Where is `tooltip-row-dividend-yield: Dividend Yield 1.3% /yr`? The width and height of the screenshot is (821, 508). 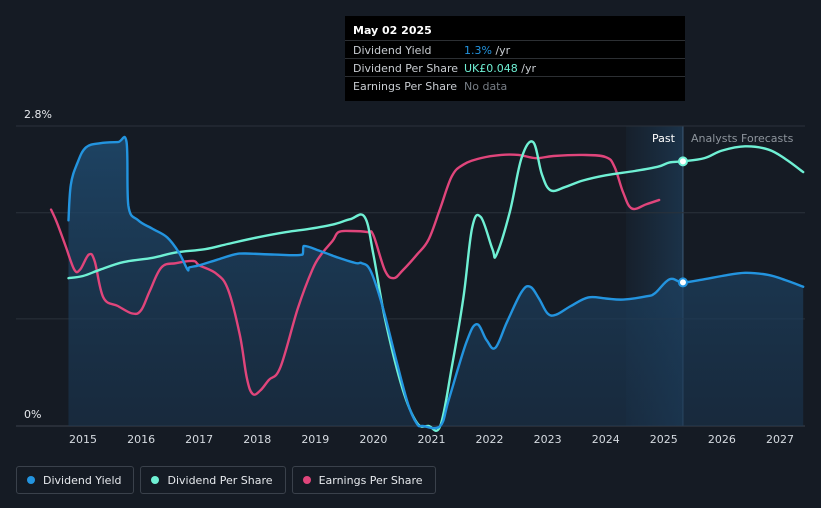
tooltip-row-dividend-yield: Dividend Yield 1.3% /yr is located at coordinates (515, 49).